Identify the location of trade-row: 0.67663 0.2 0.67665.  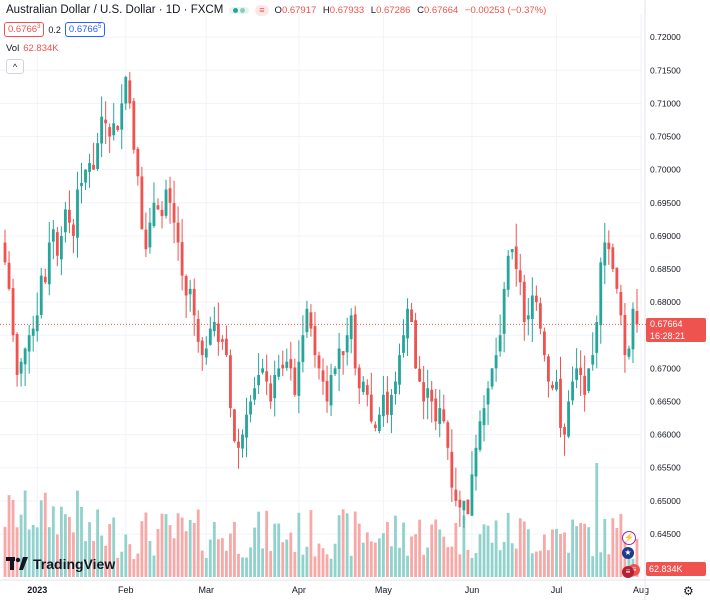
(55, 30).